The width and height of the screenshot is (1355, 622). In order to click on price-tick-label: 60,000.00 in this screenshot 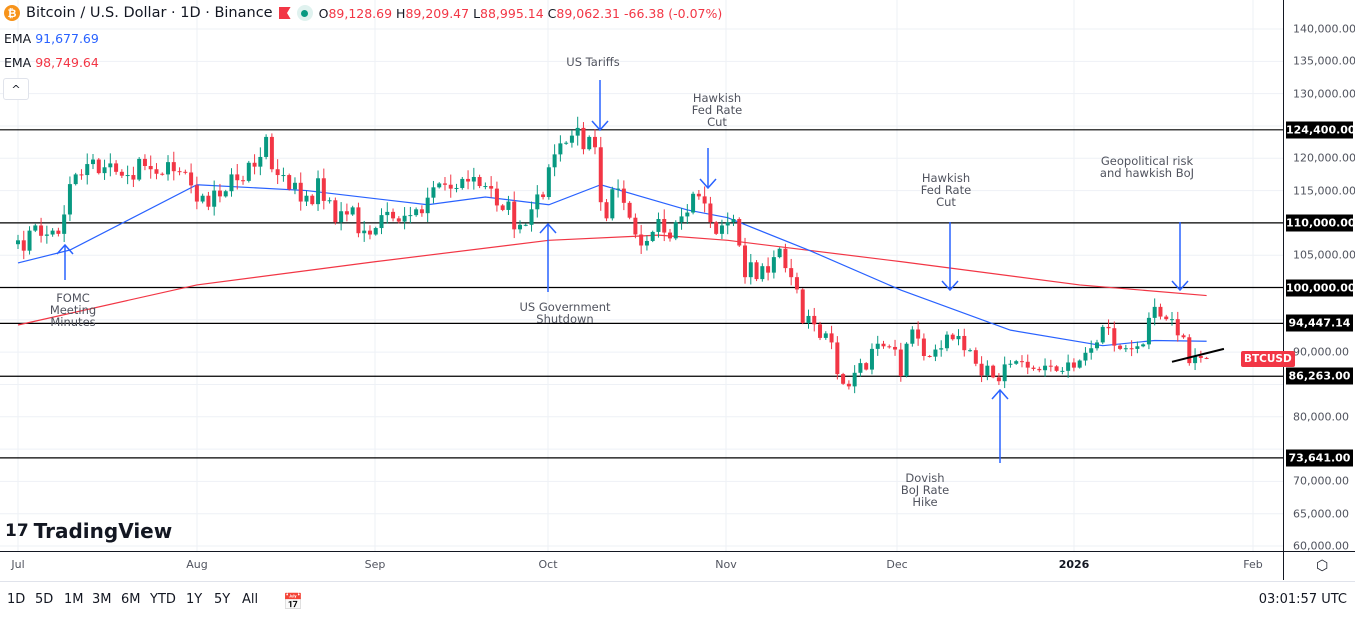, I will do `click(1321, 546)`.